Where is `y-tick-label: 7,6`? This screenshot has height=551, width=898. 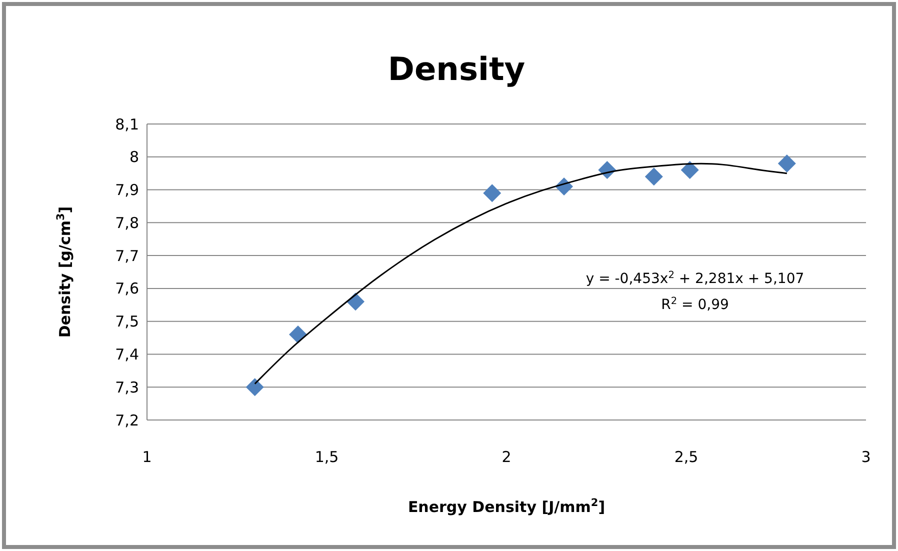 y-tick-label: 7,6 is located at coordinates (127, 289).